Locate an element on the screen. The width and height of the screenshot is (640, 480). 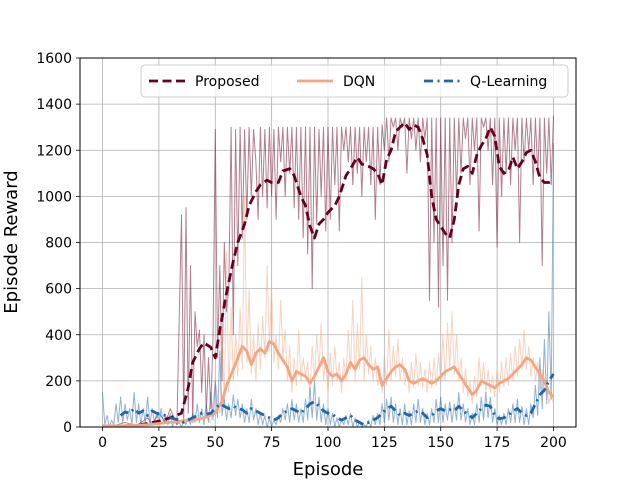
series-smoothed-dqn is located at coordinates (328, 383).